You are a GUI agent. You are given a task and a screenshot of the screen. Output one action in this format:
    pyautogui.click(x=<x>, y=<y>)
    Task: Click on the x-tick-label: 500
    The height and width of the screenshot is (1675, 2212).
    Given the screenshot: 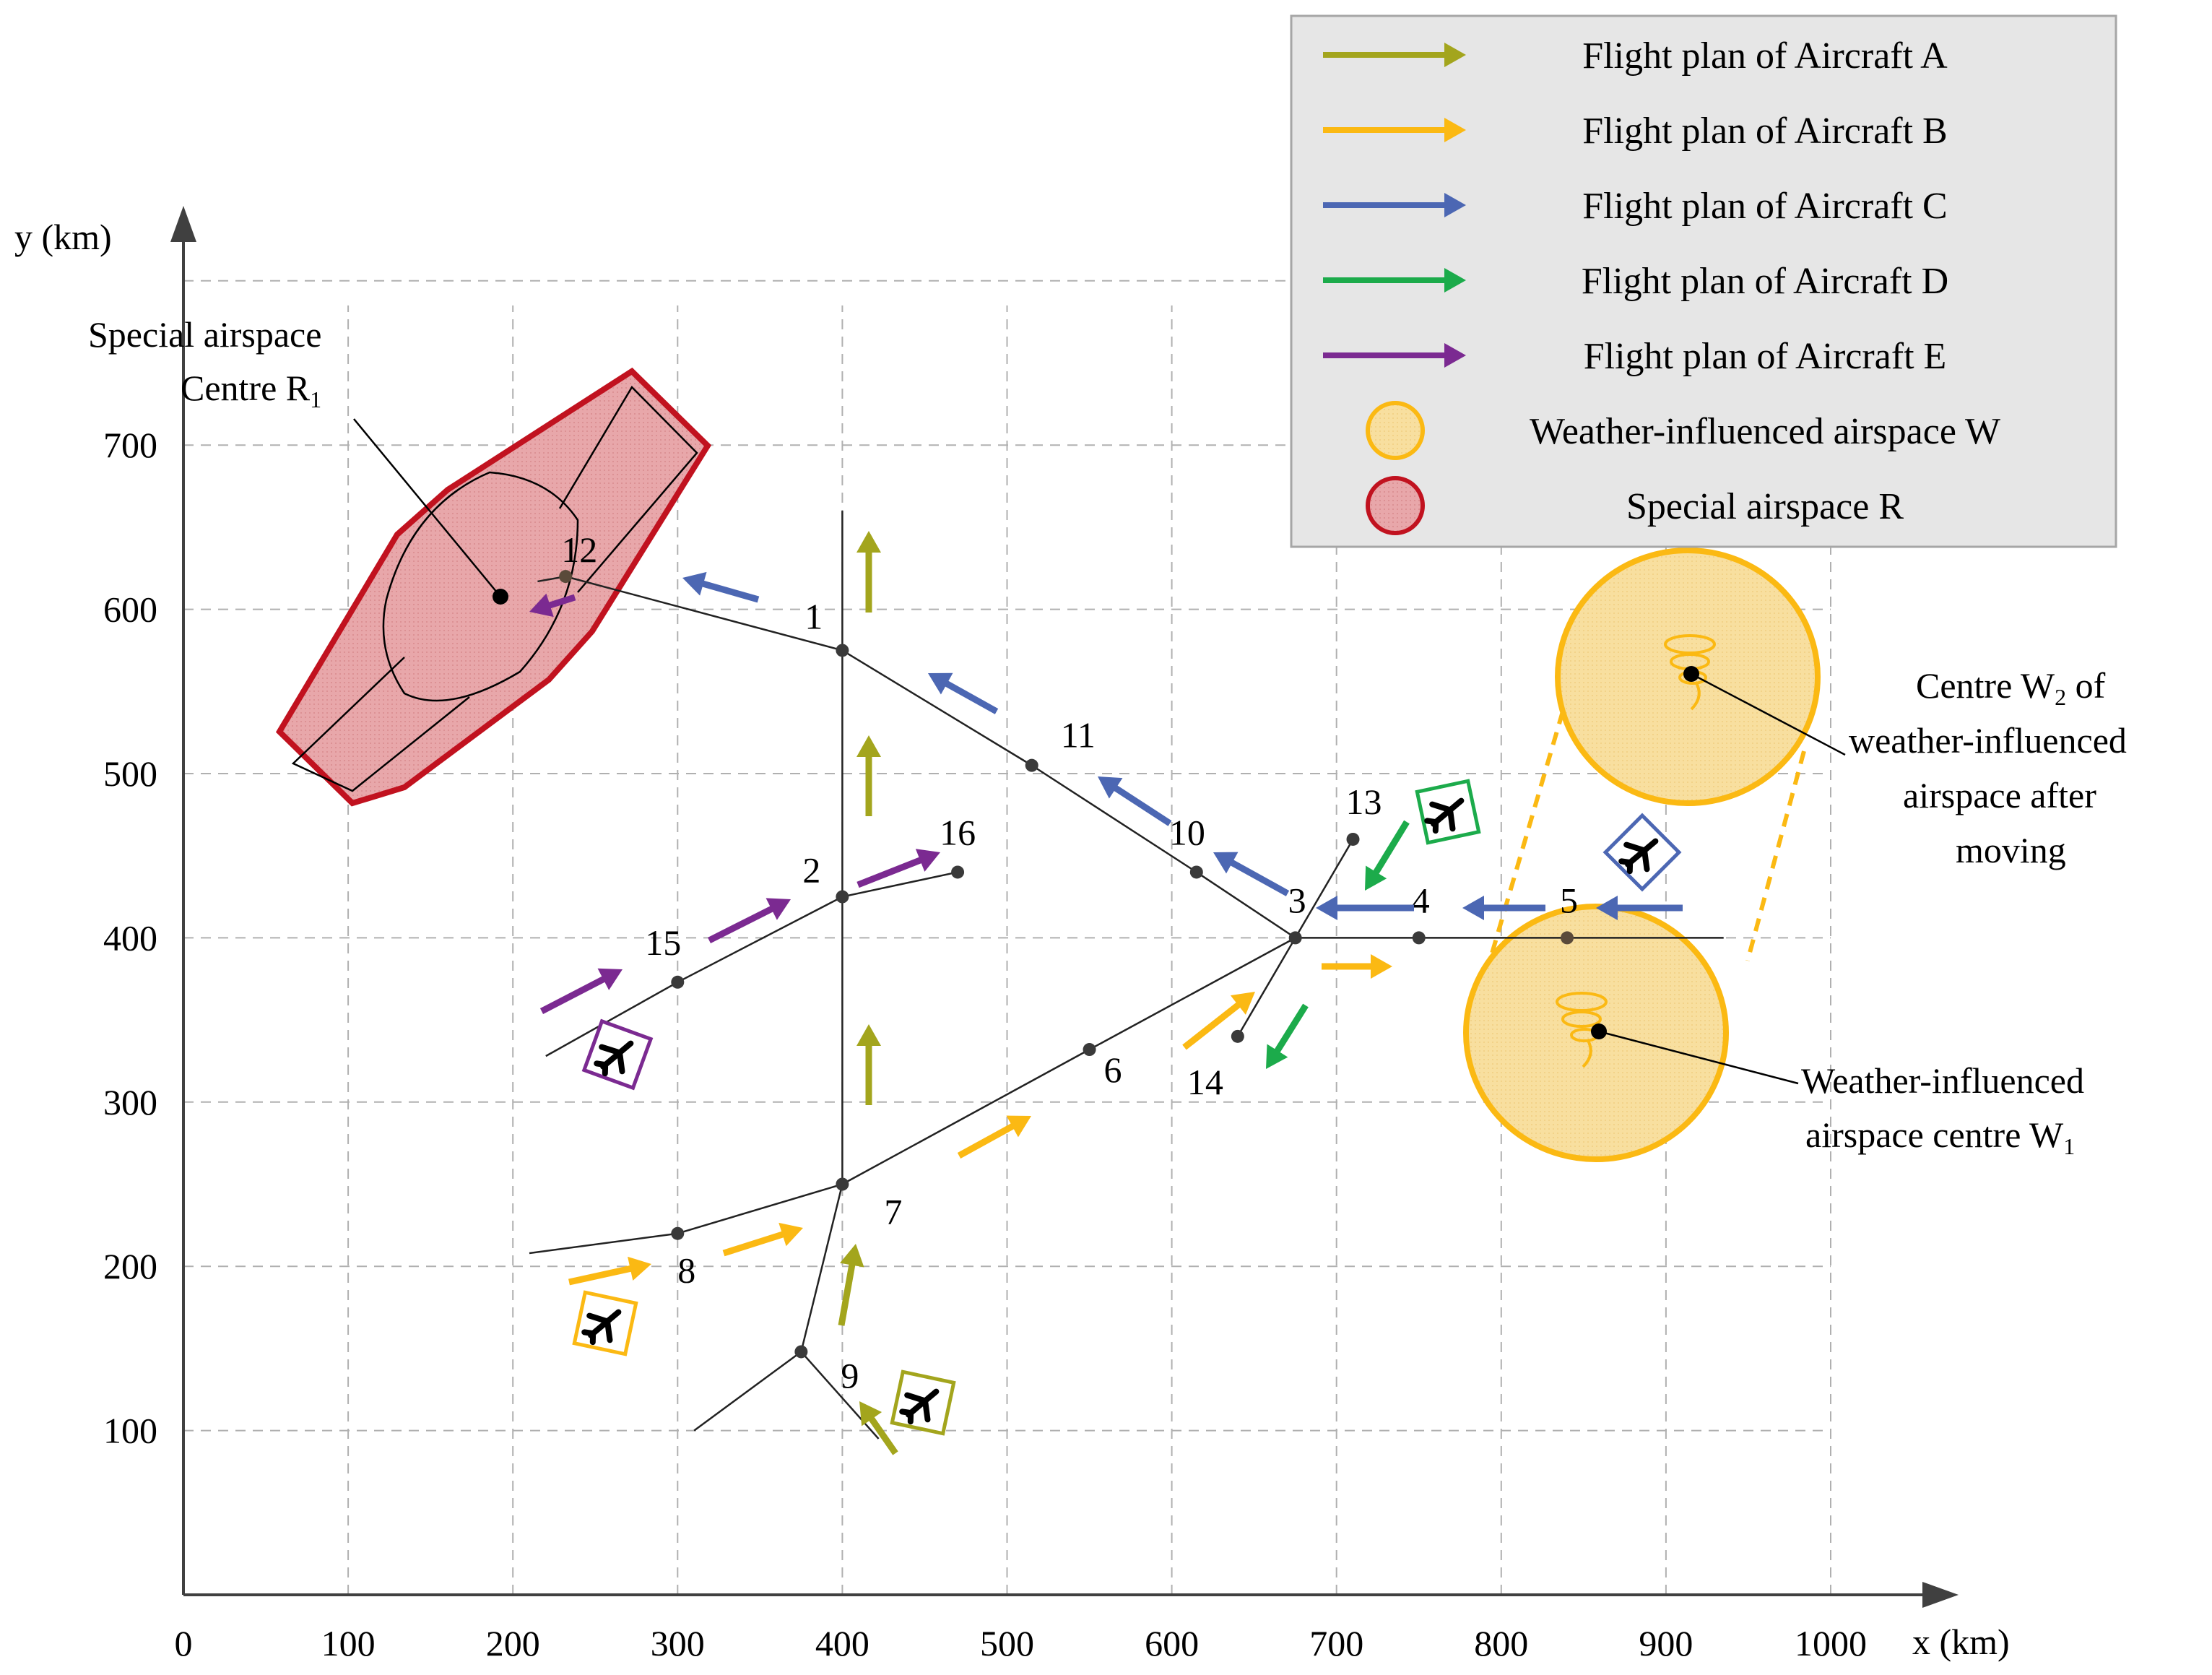 What is the action you would take?
    pyautogui.click(x=1007, y=1643)
    